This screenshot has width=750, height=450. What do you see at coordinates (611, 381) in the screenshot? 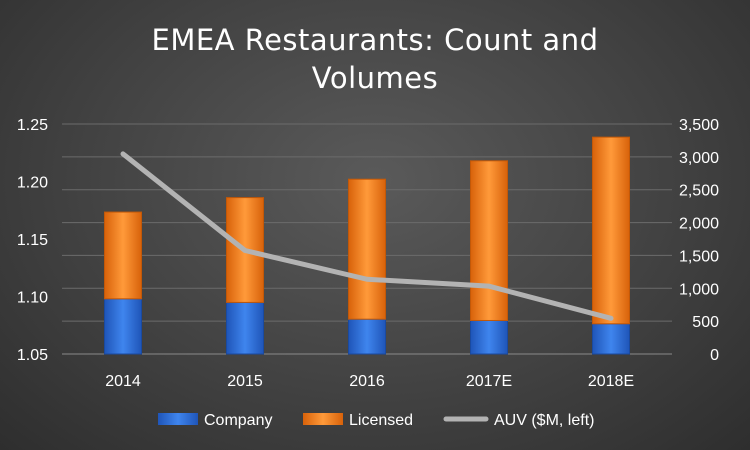
I see `x-tick-label: 2018E` at bounding box center [611, 381].